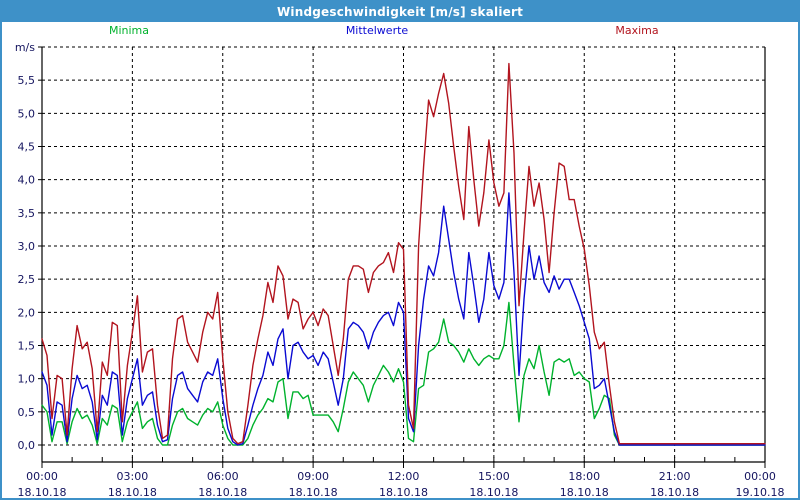 The height and width of the screenshot is (500, 800). Describe the element at coordinates (637, 30) in the screenshot. I see `legend-maxima: Maxima` at that location.